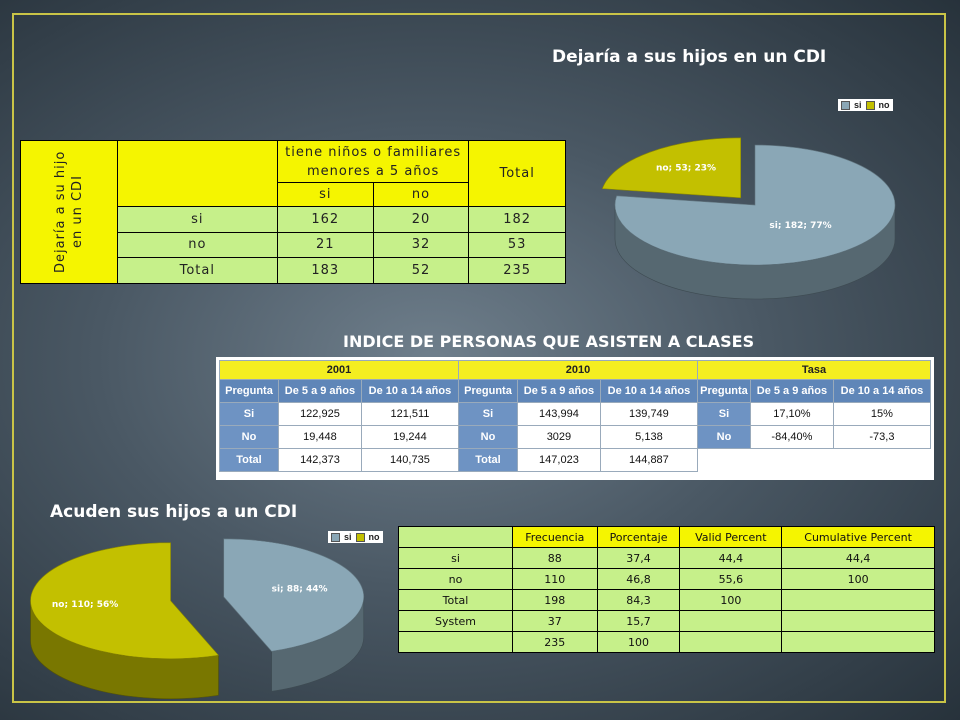  Describe the element at coordinates (320, 414) in the screenshot. I see `cell: 122,925` at that location.